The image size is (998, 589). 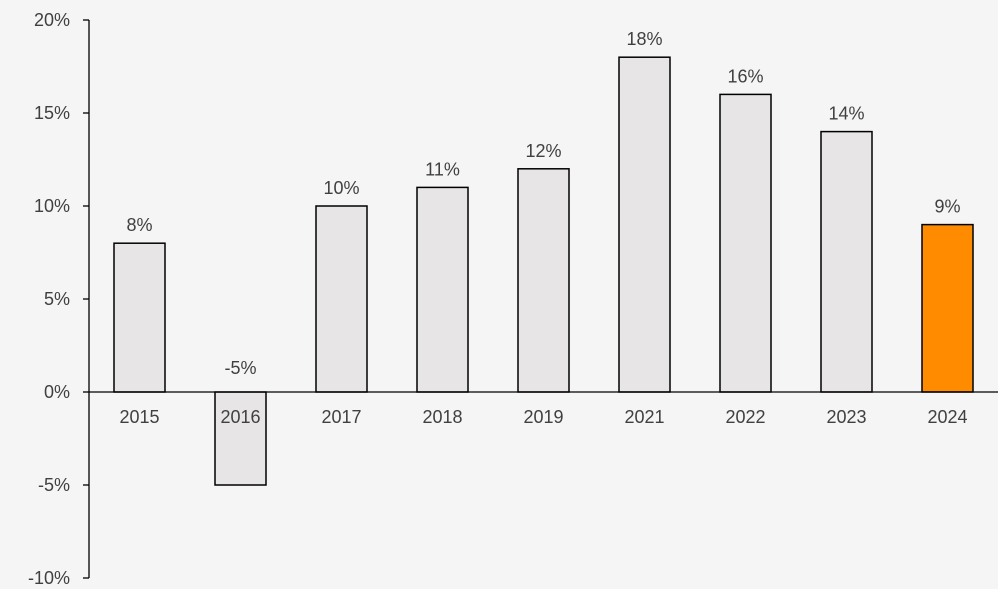 I want to click on y-tick-label: 15%, so click(x=52, y=113).